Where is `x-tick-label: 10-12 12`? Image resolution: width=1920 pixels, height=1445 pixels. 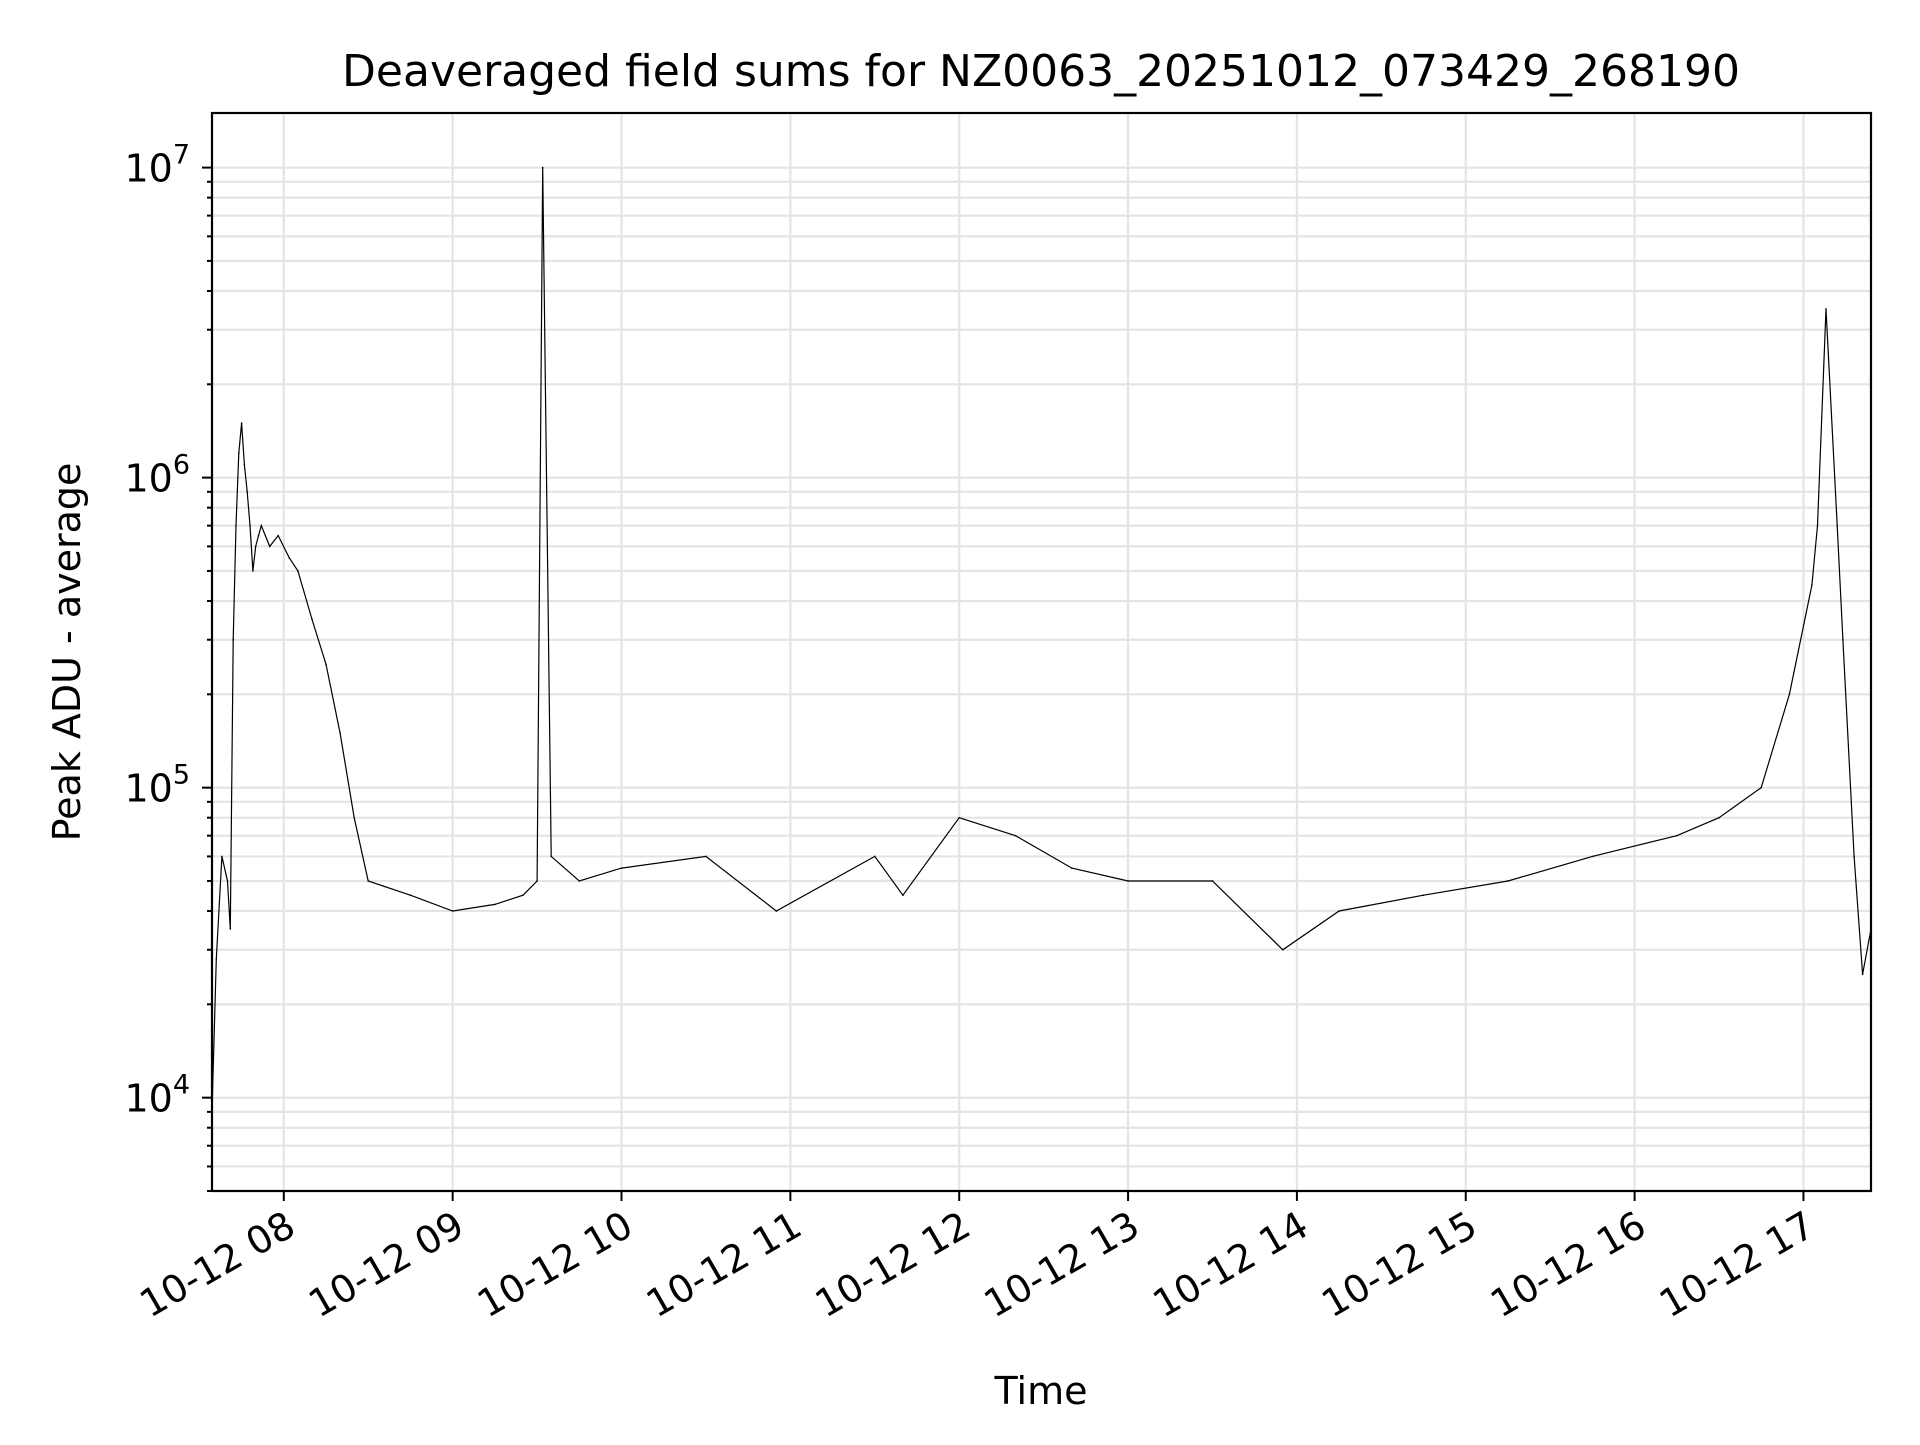
x-tick-label: 10-12 12 is located at coordinates (893, 1265).